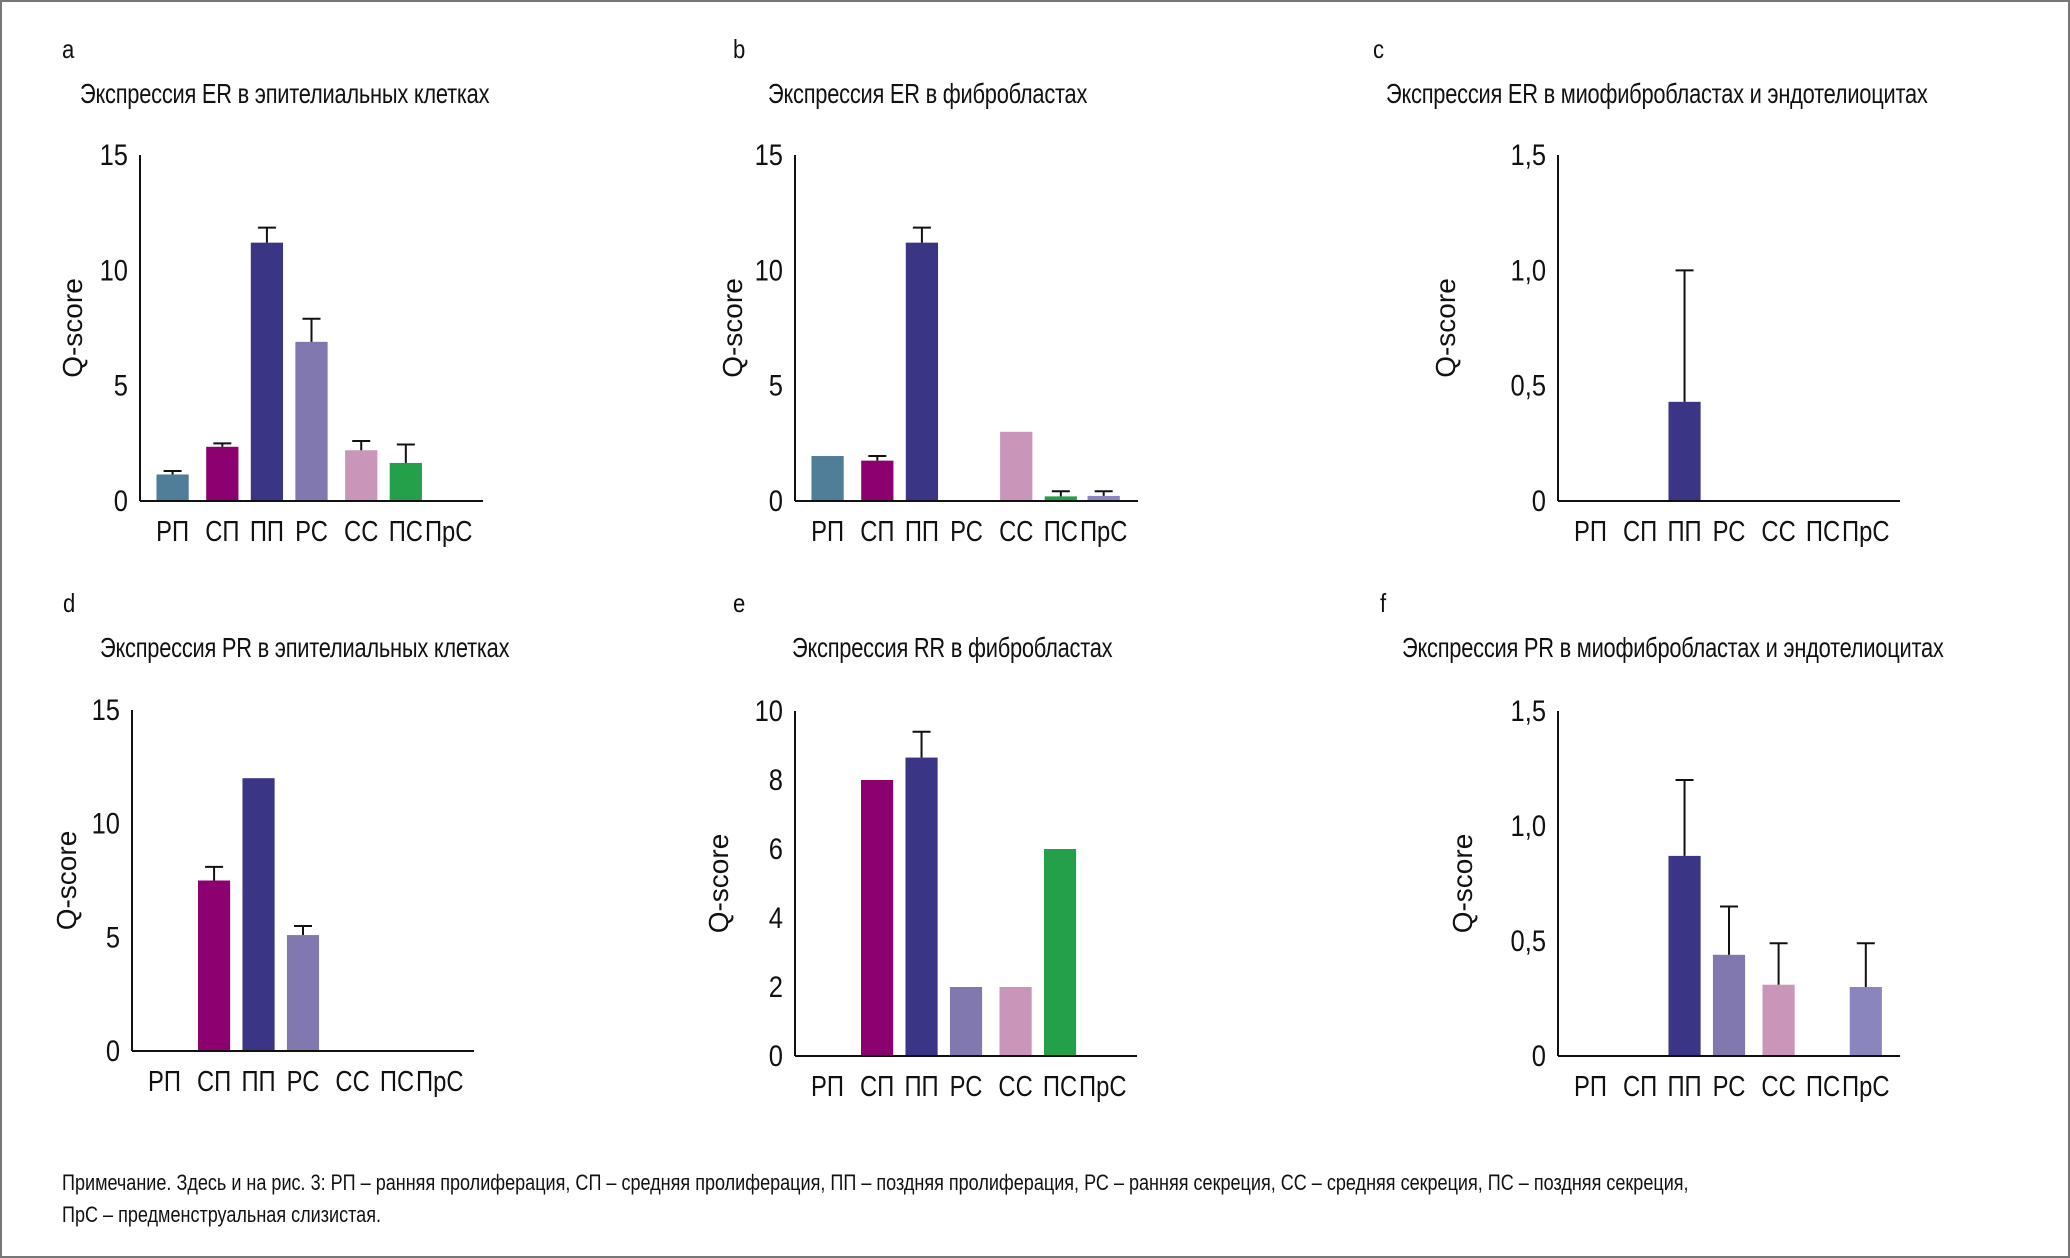  I want to click on y-tick-label: 2, so click(776, 986).